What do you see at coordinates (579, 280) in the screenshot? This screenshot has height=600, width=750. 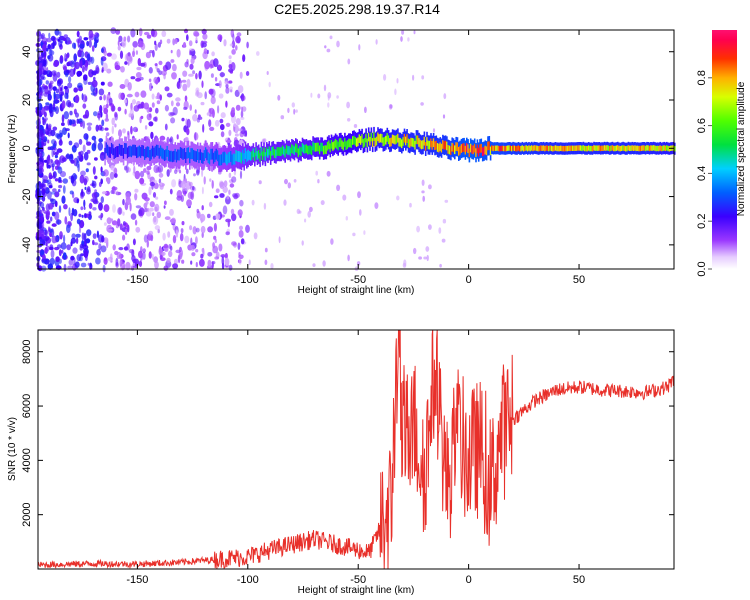 I see `heatmap-x-tick-label: 50` at bounding box center [579, 280].